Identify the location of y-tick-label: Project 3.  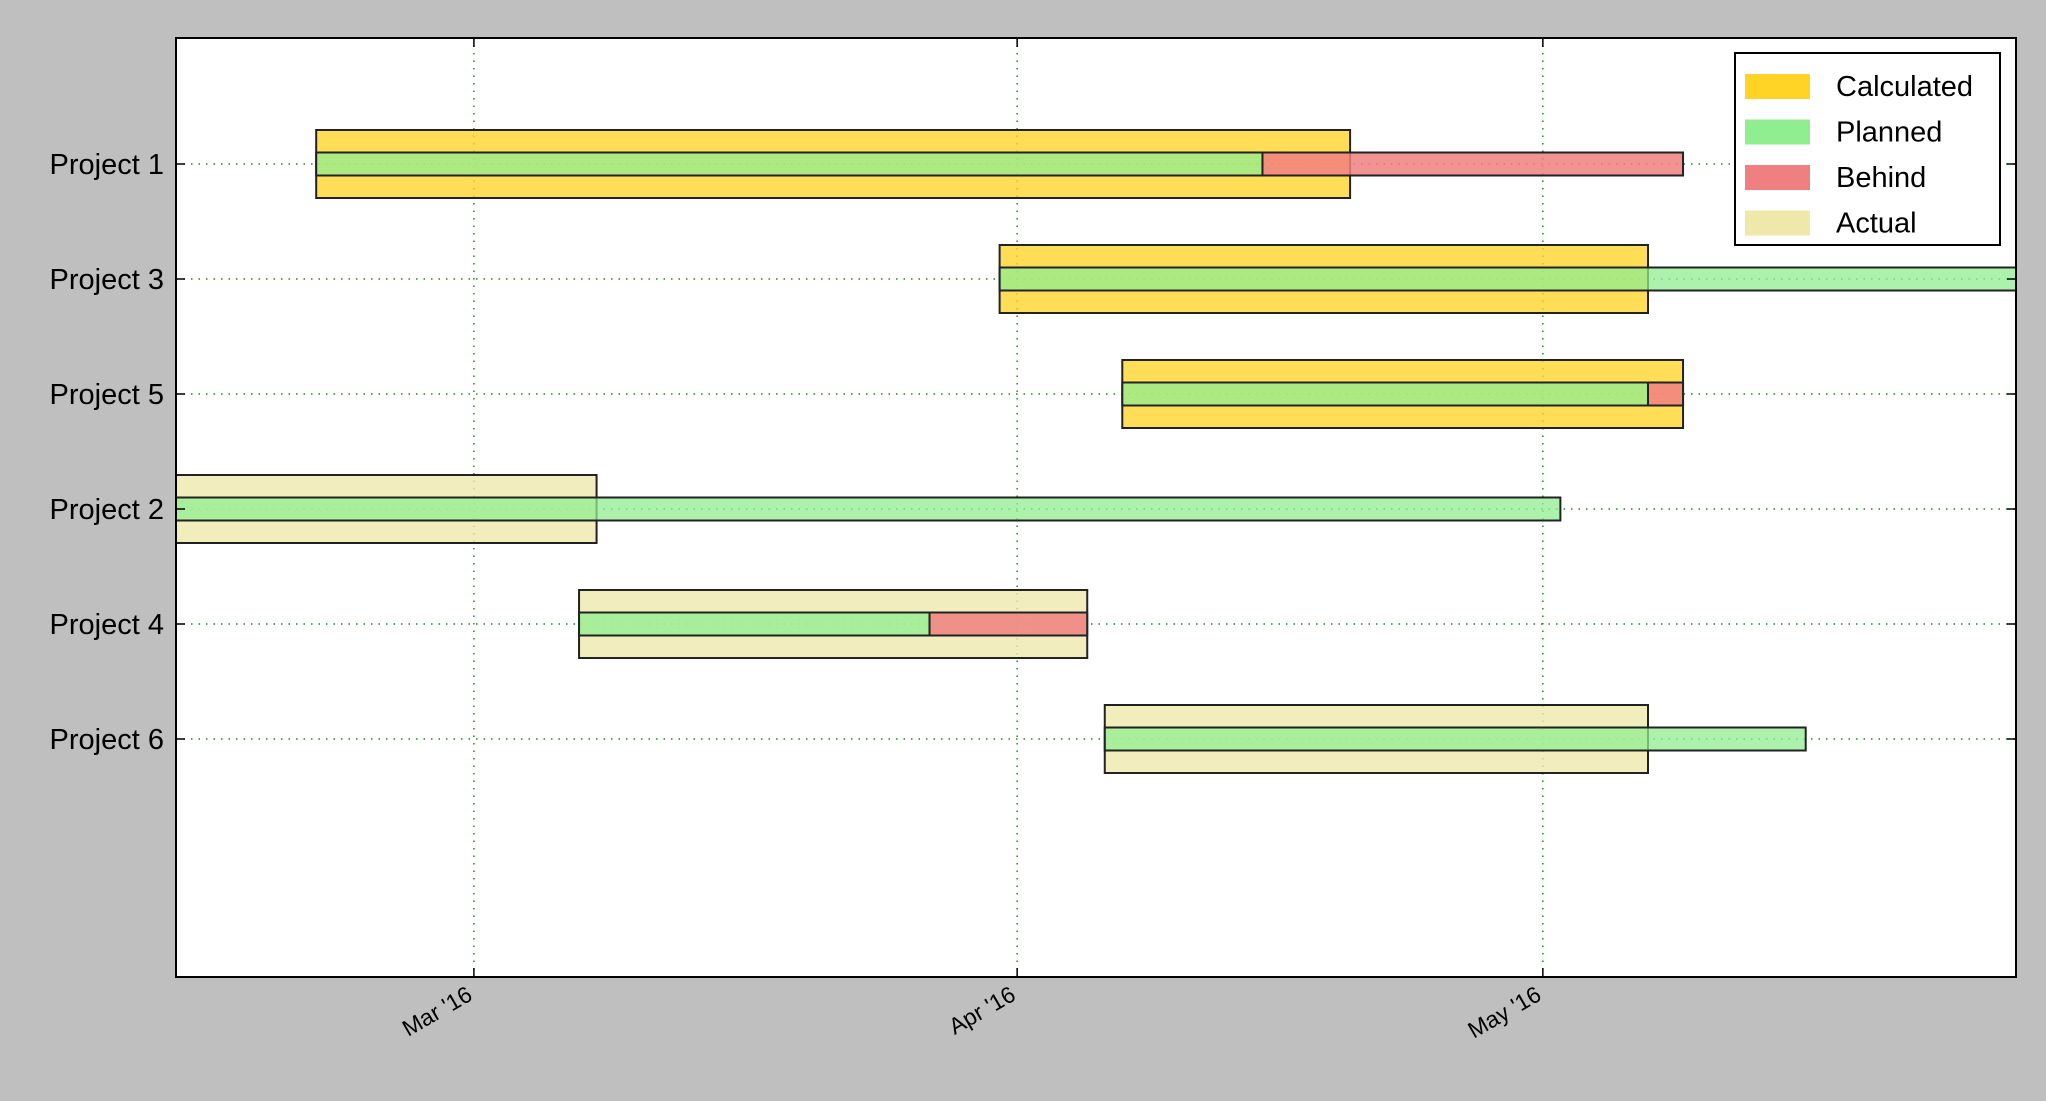
(107, 280).